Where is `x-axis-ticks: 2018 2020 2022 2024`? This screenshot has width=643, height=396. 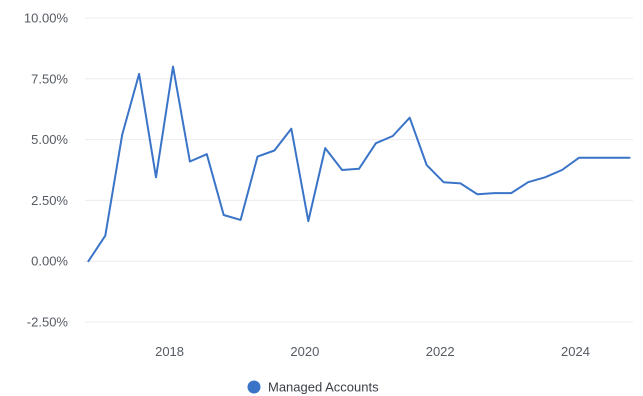
x-axis-ticks: 2018 2020 2022 2024 is located at coordinates (372, 351).